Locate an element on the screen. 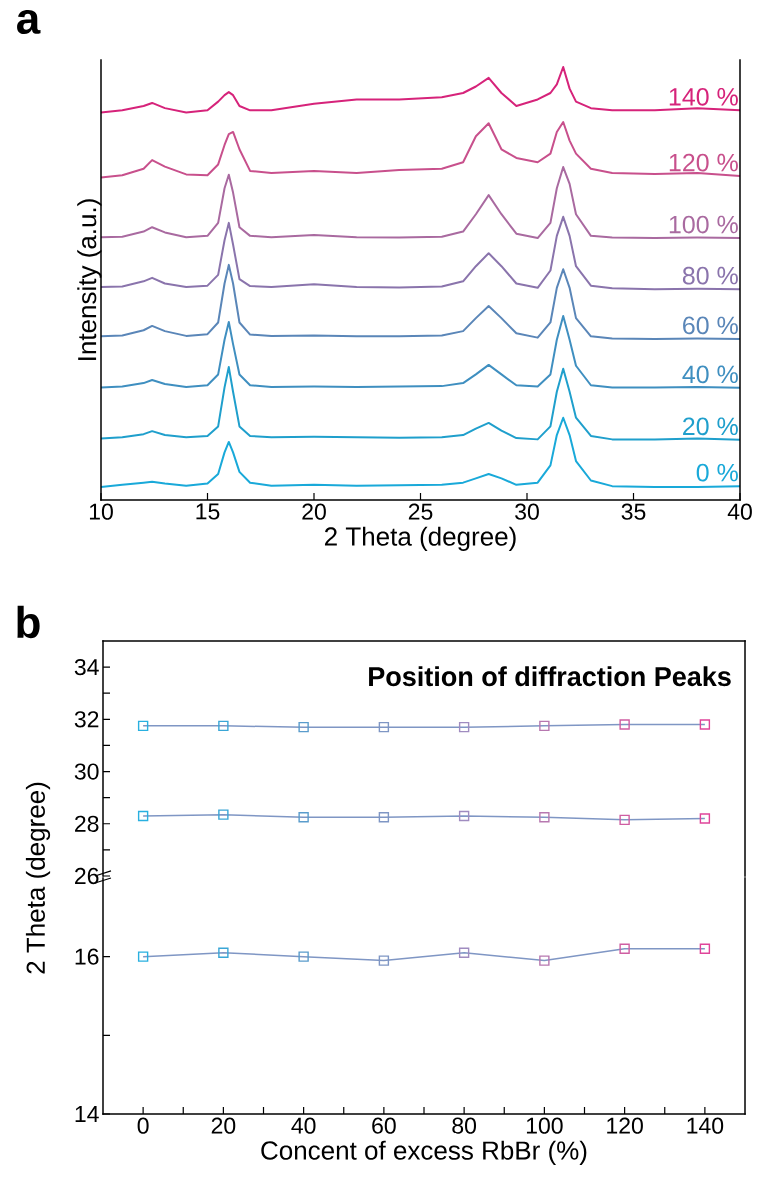  y-tick-label: 30 is located at coordinates (86, 771).